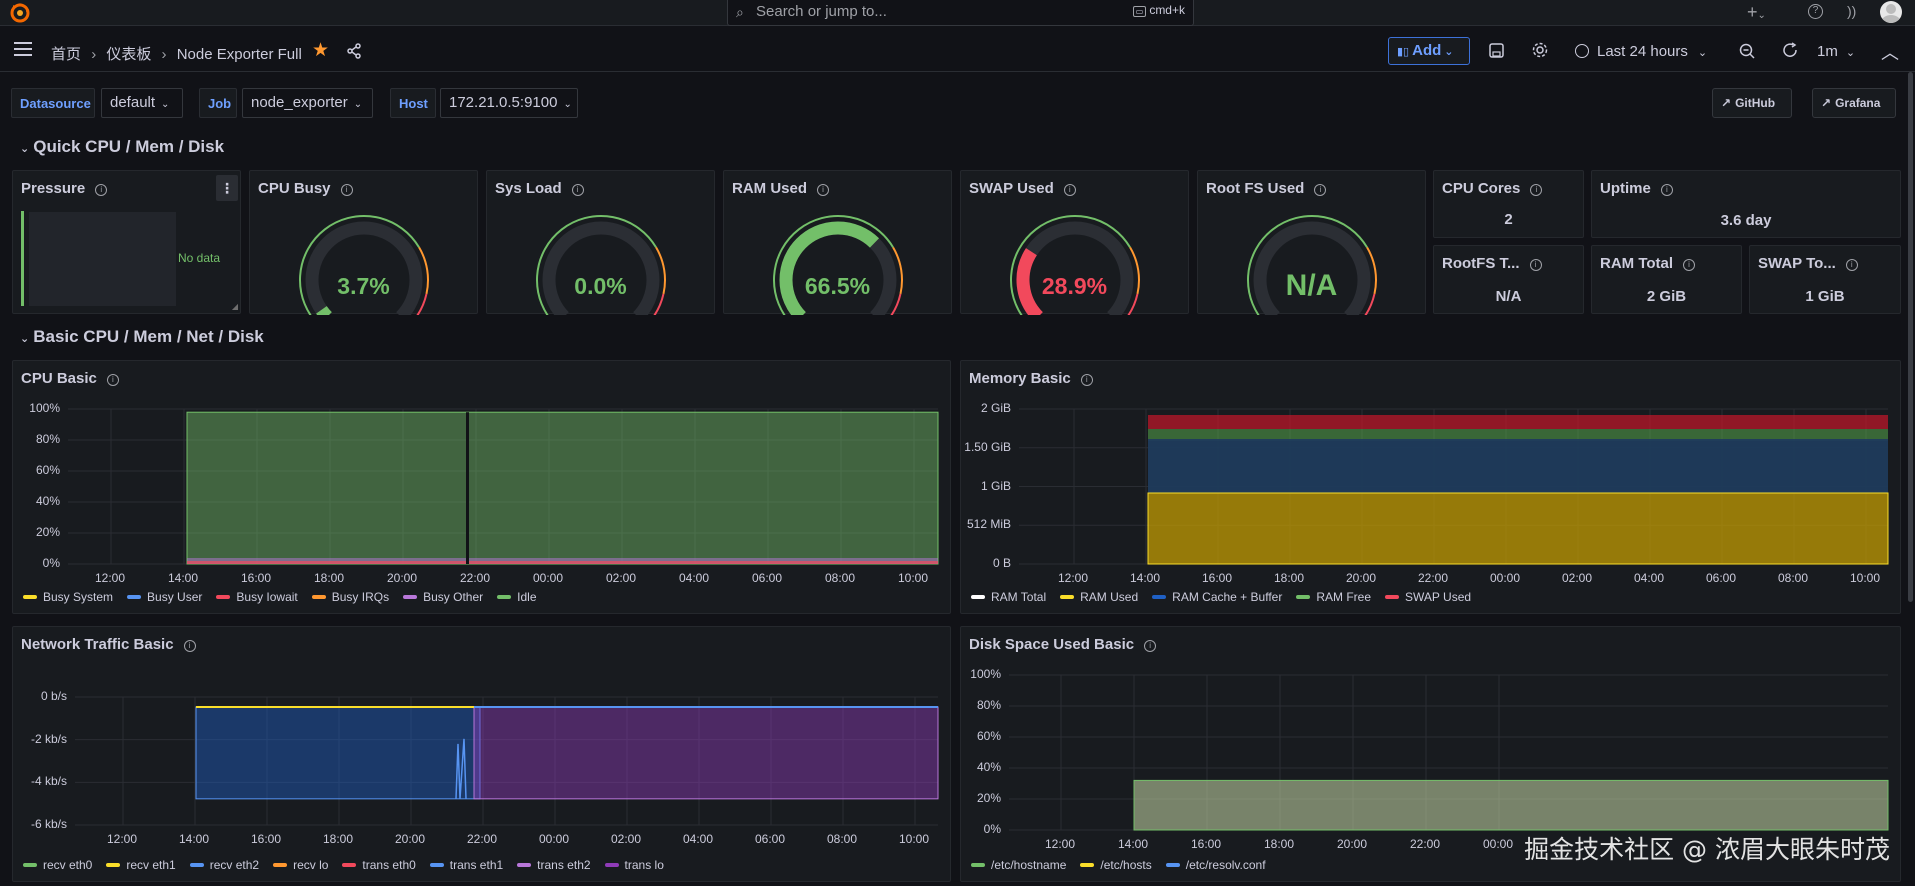  I want to click on legend-item: /etc/resolv.conf, so click(1213, 865).